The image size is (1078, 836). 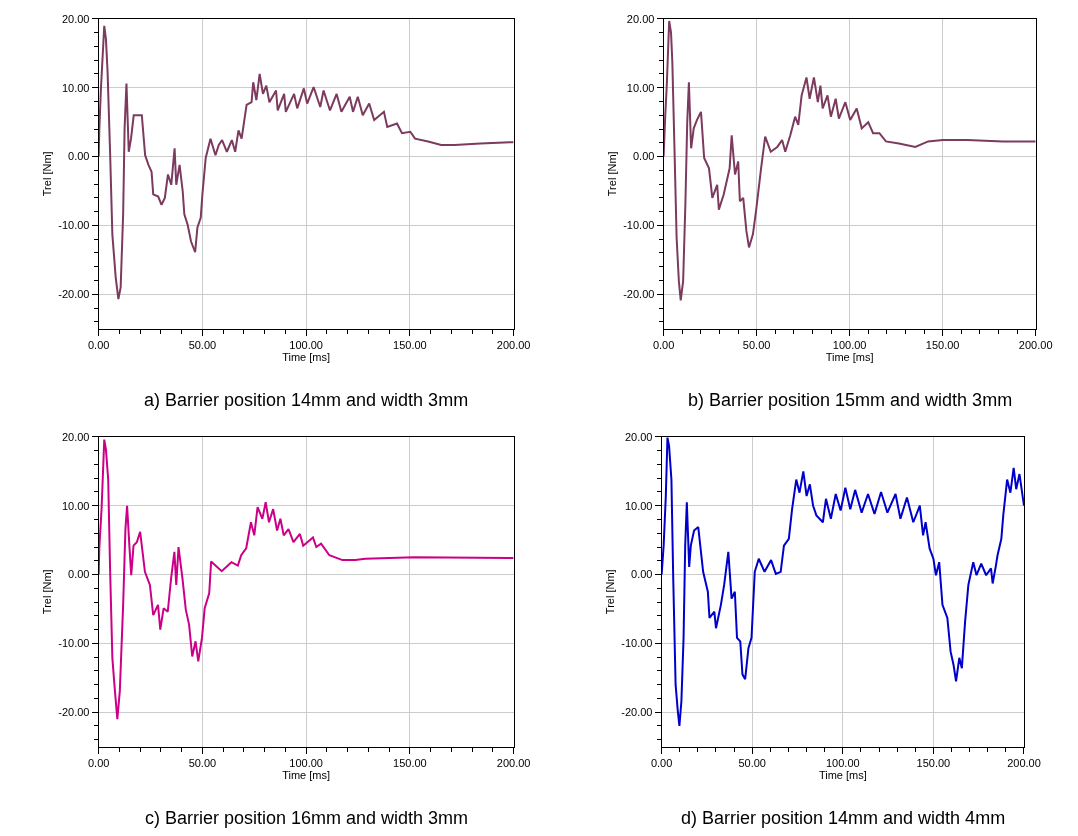 What do you see at coordinates (306, 400) in the screenshot?
I see `text: a) Barrier position 14mm and width 3mm` at bounding box center [306, 400].